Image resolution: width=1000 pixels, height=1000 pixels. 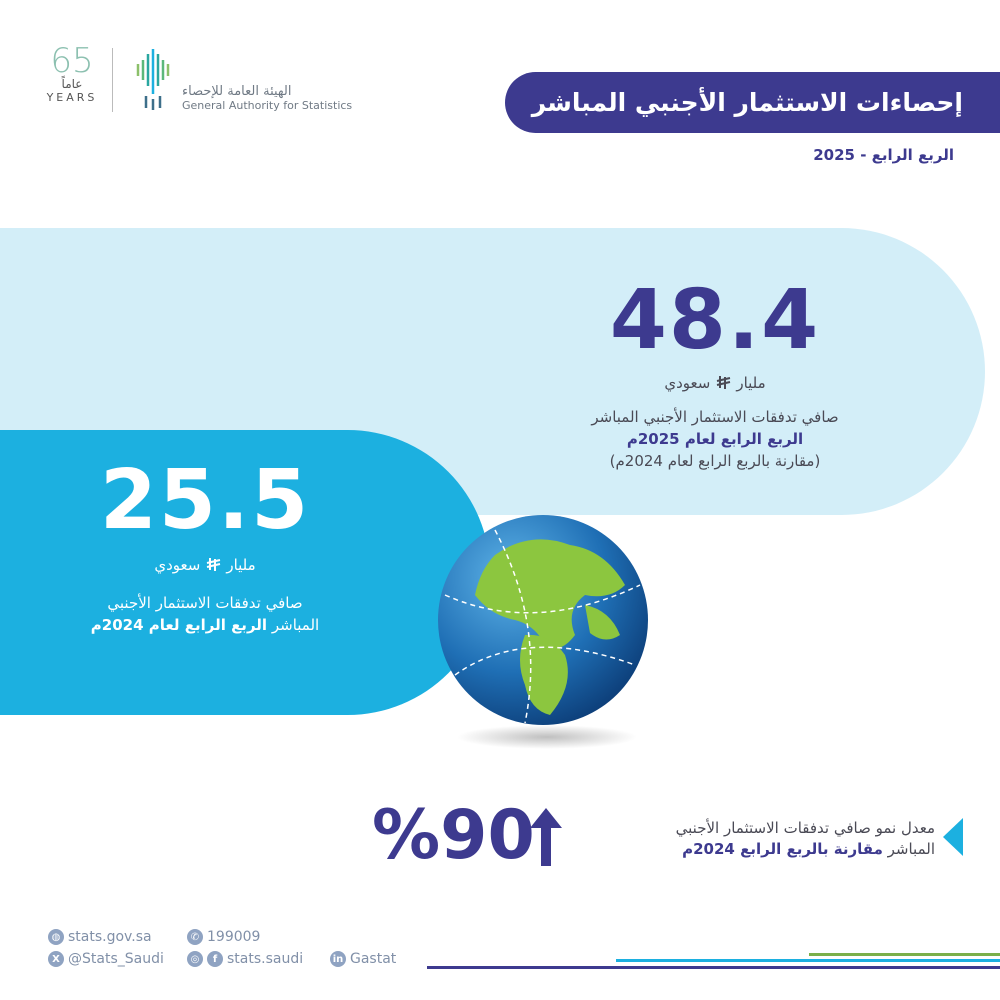 I want to click on previous-value: 25.5, so click(x=205, y=500).